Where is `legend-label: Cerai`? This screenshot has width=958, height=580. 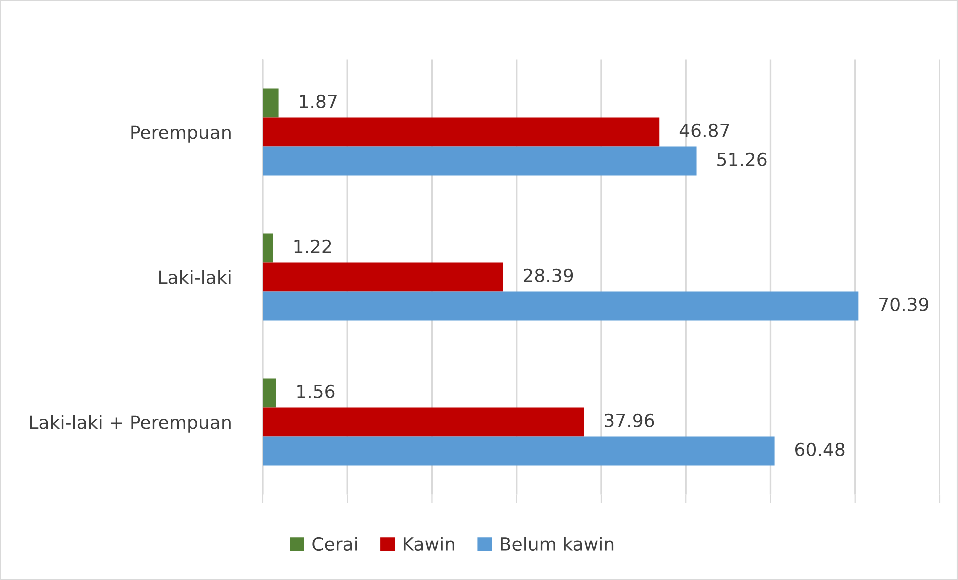
legend-label: Cerai is located at coordinates (335, 544).